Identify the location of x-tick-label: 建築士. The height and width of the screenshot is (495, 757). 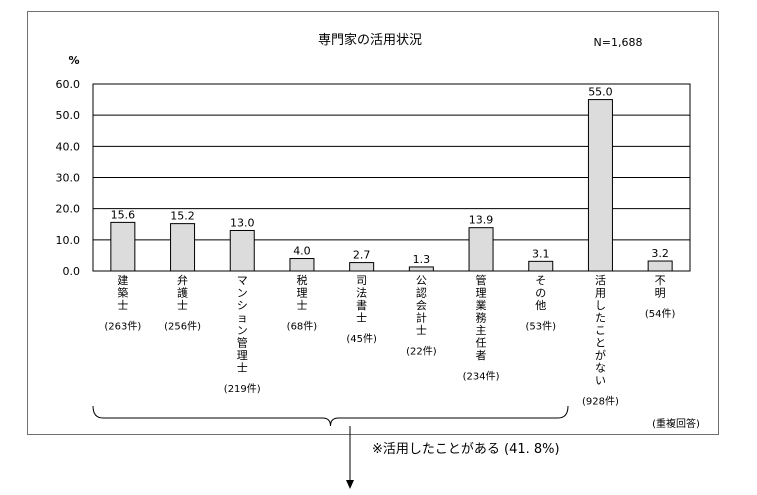
(122, 292).